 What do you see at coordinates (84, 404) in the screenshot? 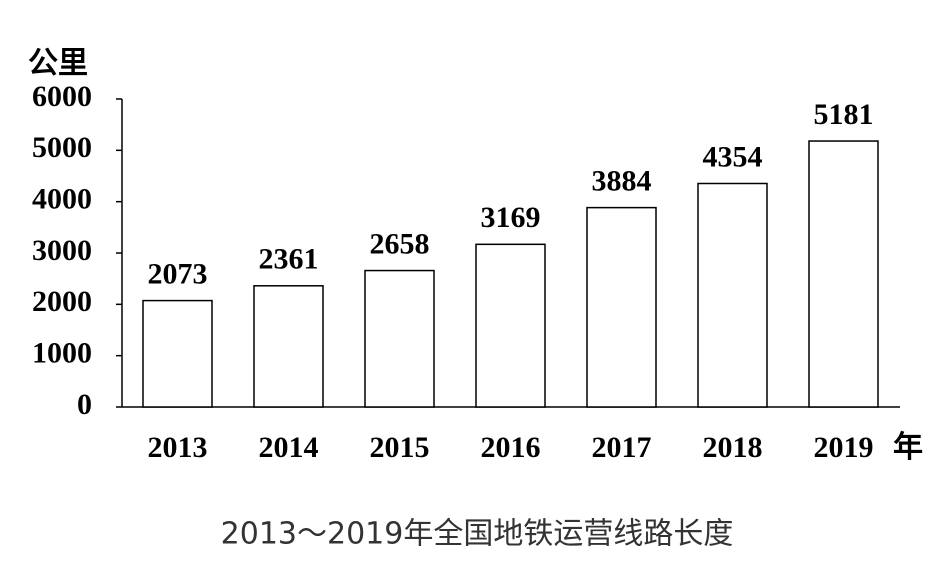
I see `y-tick-label: 0` at bounding box center [84, 404].